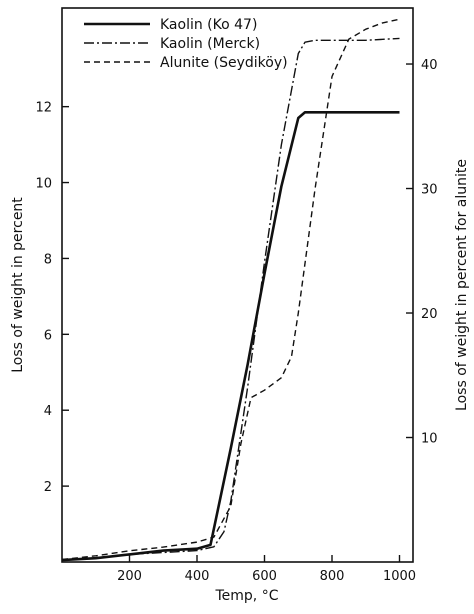 This screenshot has height=614, width=474. Describe the element at coordinates (462, 285) in the screenshot. I see `y-axis-label-right: Loss of weight in percent for alunite` at that location.